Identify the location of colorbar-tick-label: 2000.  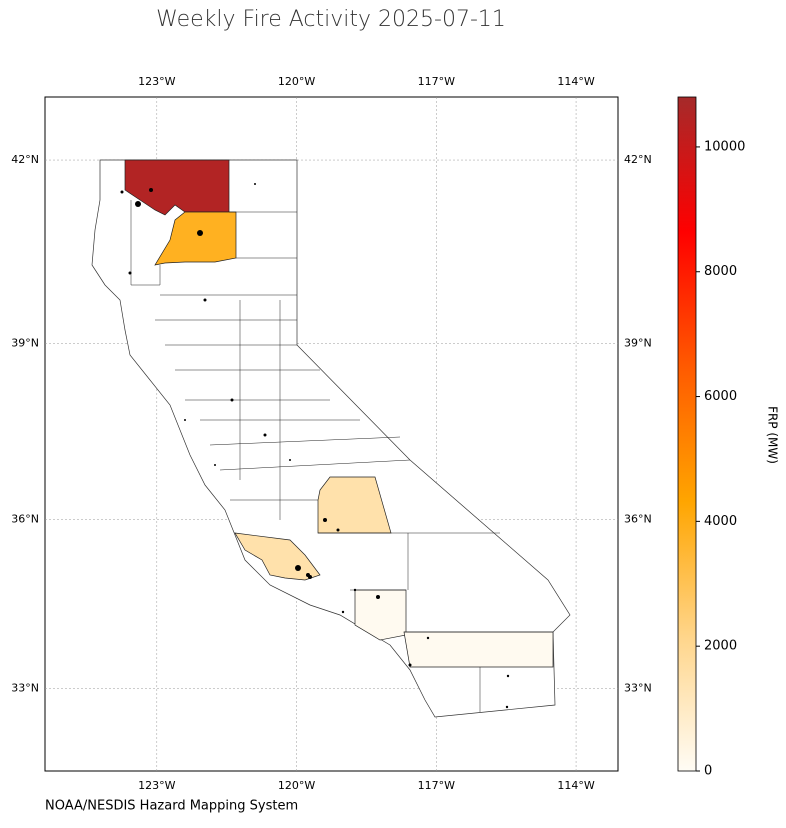
(720, 646).